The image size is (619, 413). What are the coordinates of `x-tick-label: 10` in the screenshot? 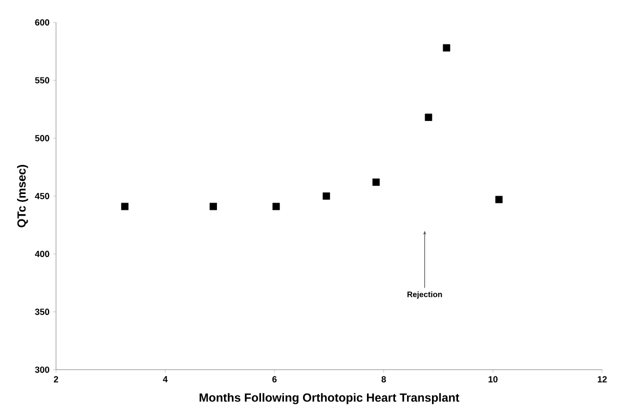 It's located at (493, 379).